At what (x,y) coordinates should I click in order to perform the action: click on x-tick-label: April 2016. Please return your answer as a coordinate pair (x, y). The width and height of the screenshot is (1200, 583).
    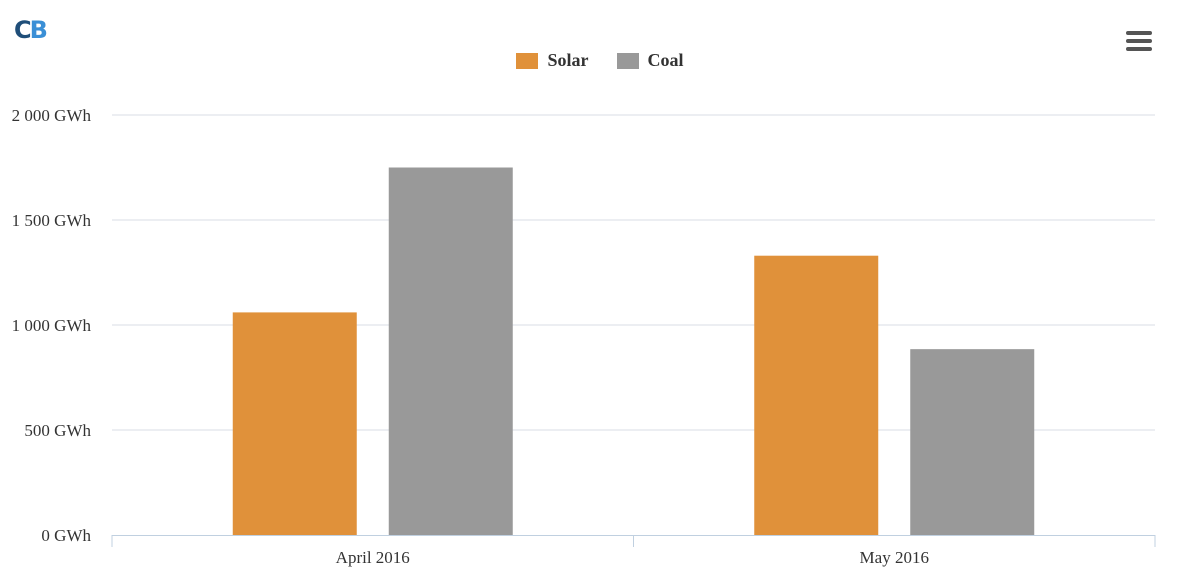
    Looking at the image, I should click on (373, 557).